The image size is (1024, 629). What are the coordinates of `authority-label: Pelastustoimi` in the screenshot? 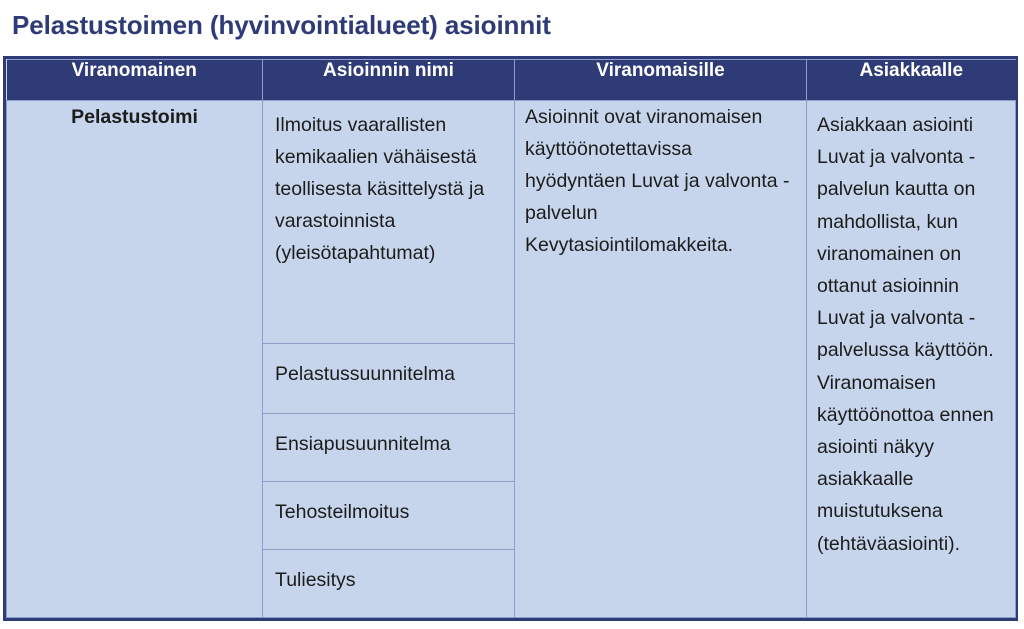 It's located at (134, 117).